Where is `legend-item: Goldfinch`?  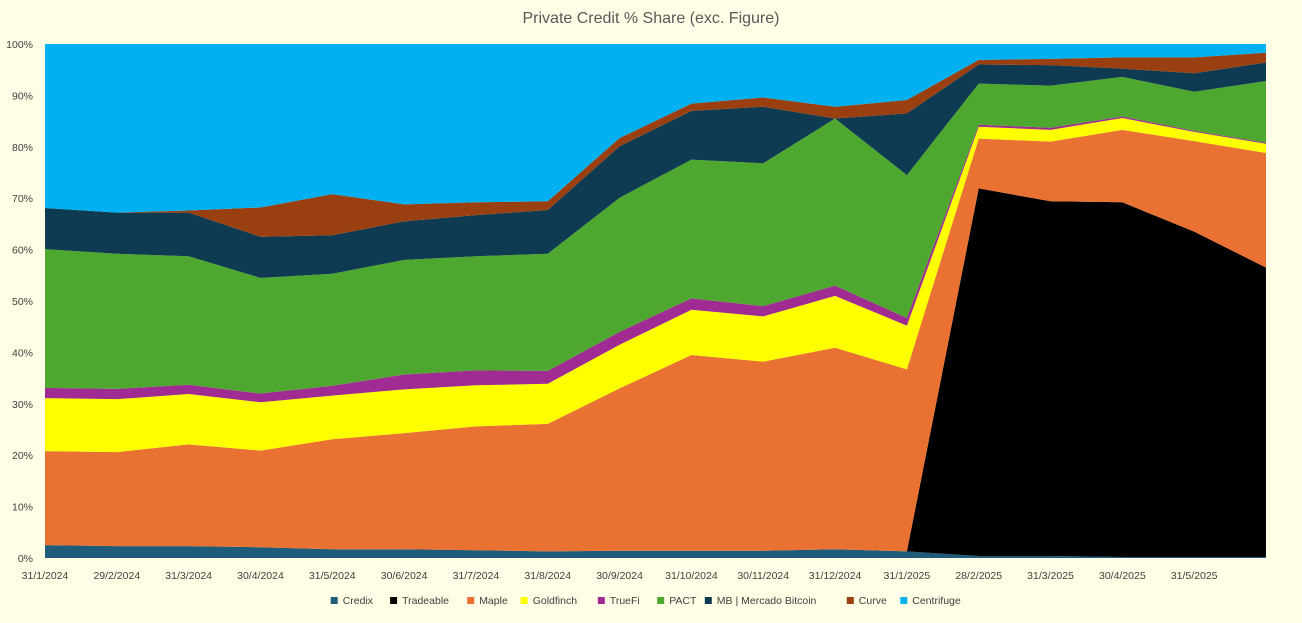
legend-item: Goldfinch is located at coordinates (549, 601).